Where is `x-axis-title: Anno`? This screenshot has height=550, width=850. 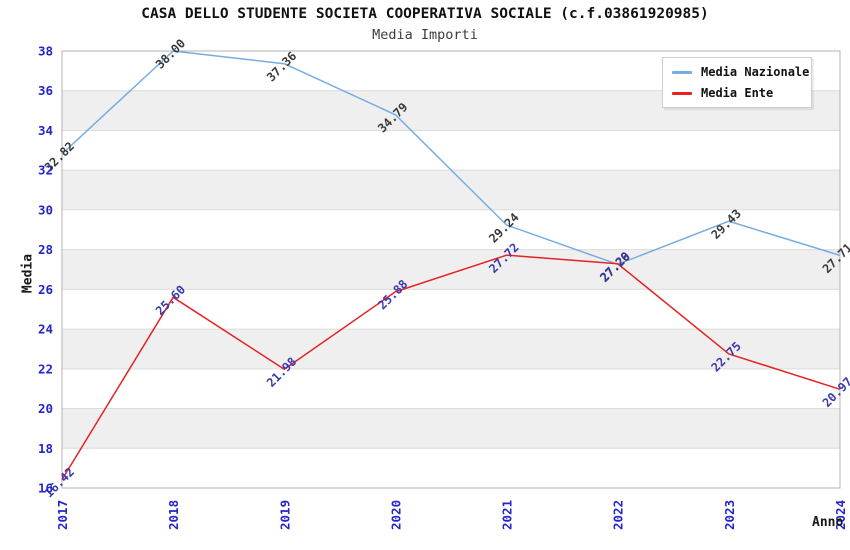
x-axis-title: Anno is located at coordinates (828, 522).